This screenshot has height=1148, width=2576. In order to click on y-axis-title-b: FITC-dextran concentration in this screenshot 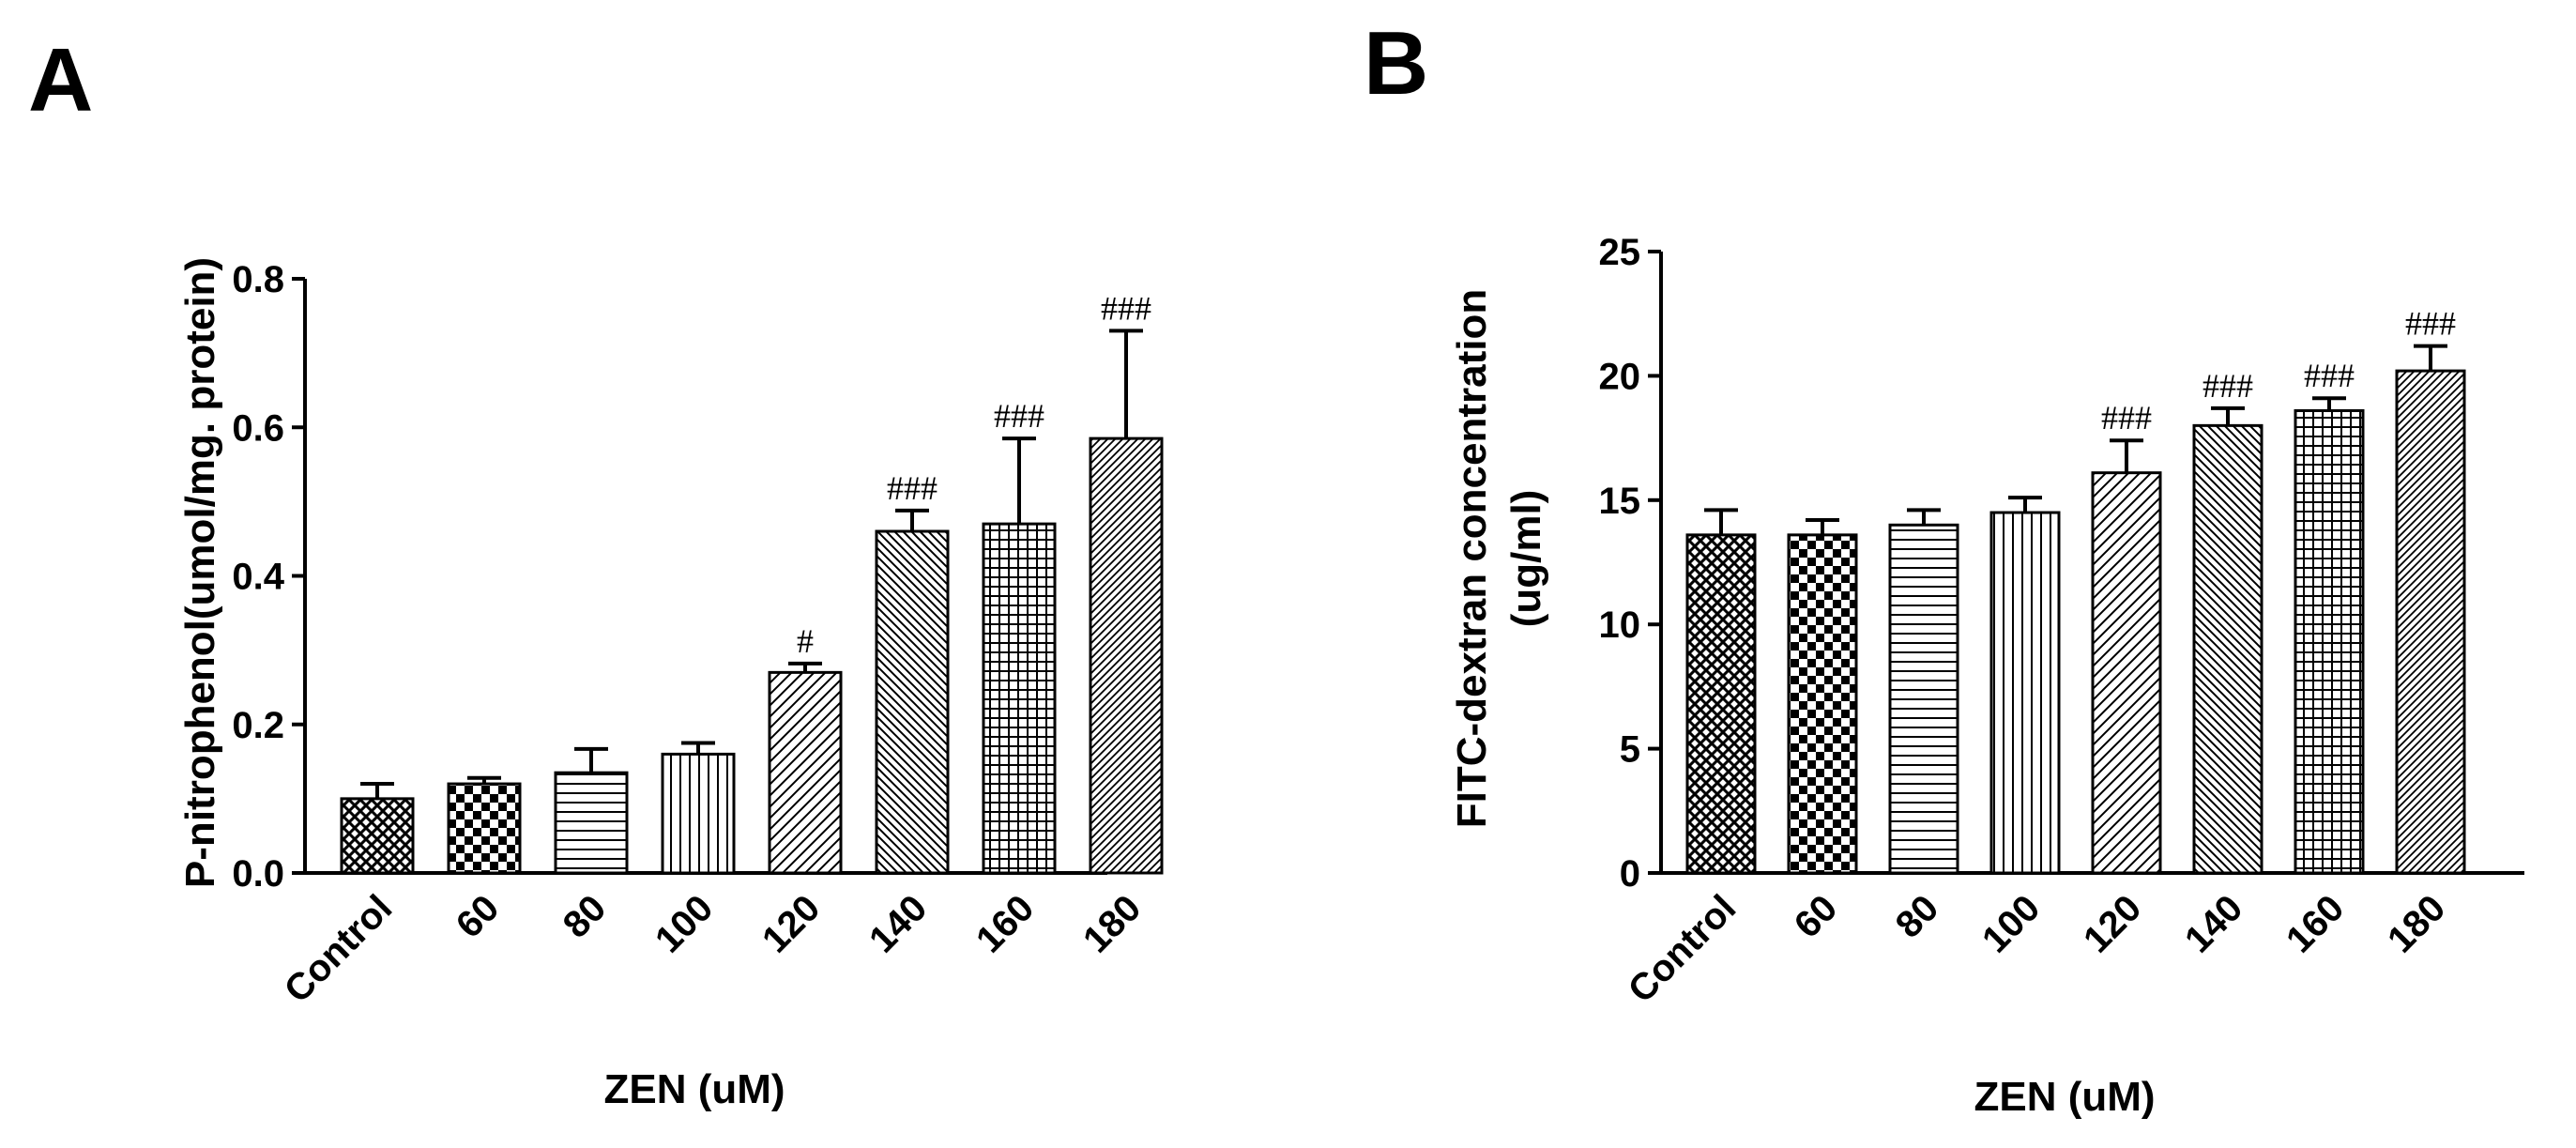, I will do `click(1472, 559)`.